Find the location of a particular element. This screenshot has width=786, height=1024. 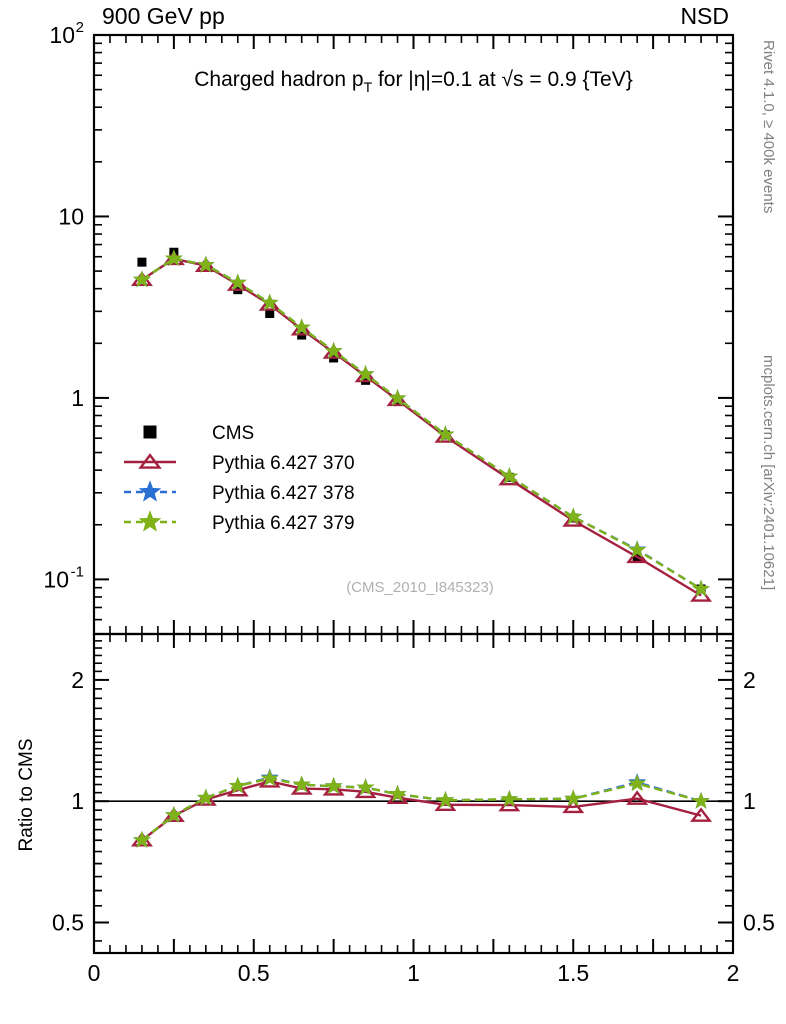

legend-entry: CMS is located at coordinates (199, 433).